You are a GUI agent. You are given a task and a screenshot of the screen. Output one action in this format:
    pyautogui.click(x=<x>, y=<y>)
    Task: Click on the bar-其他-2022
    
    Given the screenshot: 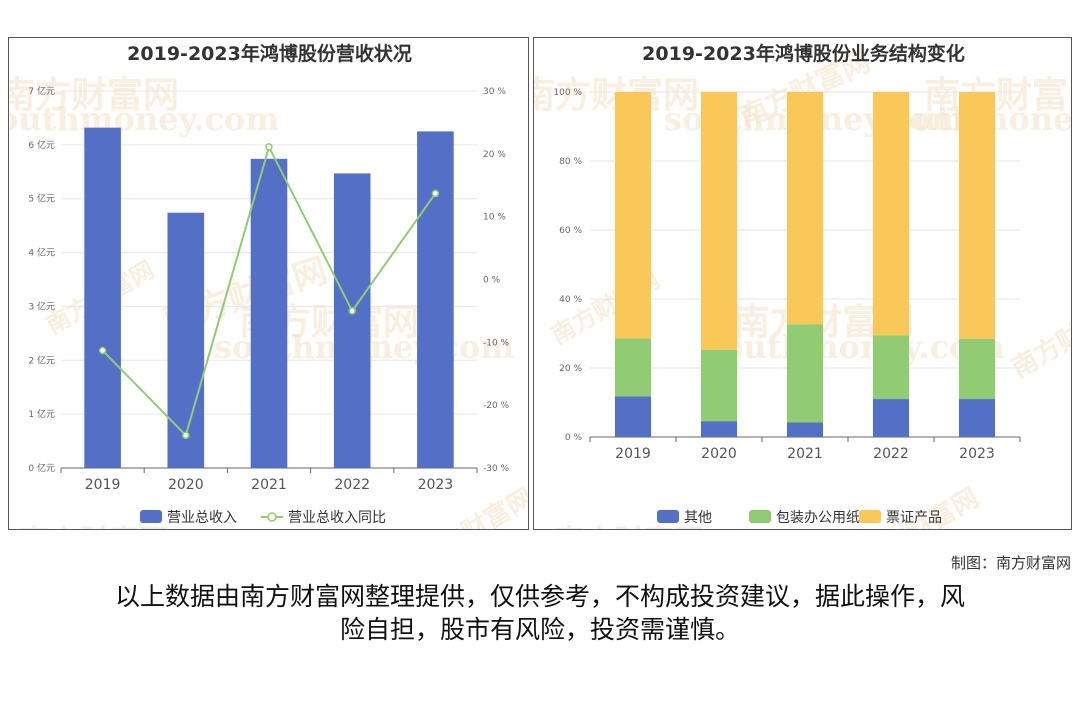 What is the action you would take?
    pyautogui.click(x=891, y=418)
    